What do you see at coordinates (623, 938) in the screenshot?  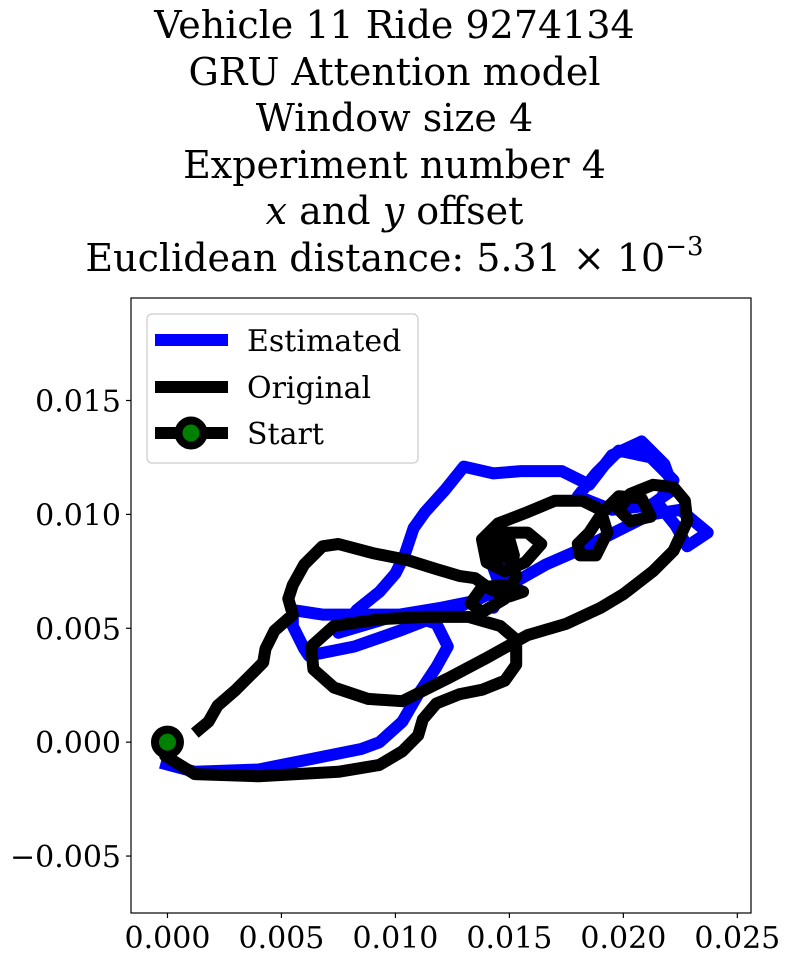 I see `x-tick-label: 0.020` at bounding box center [623, 938].